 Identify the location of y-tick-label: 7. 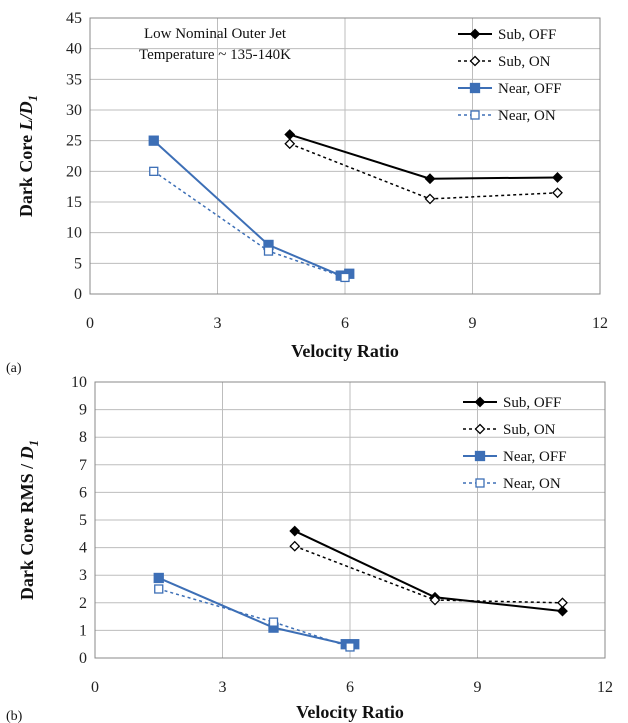
(83, 465).